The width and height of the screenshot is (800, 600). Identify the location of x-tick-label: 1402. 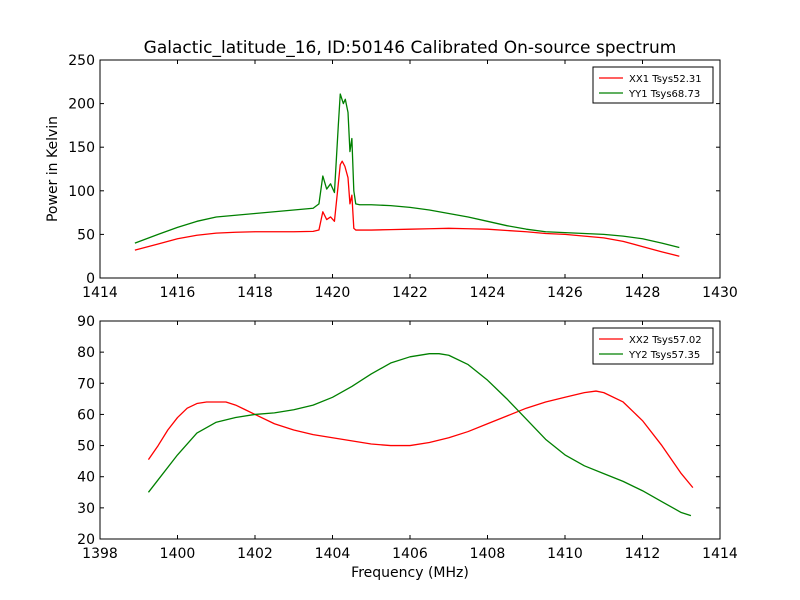
(255, 554).